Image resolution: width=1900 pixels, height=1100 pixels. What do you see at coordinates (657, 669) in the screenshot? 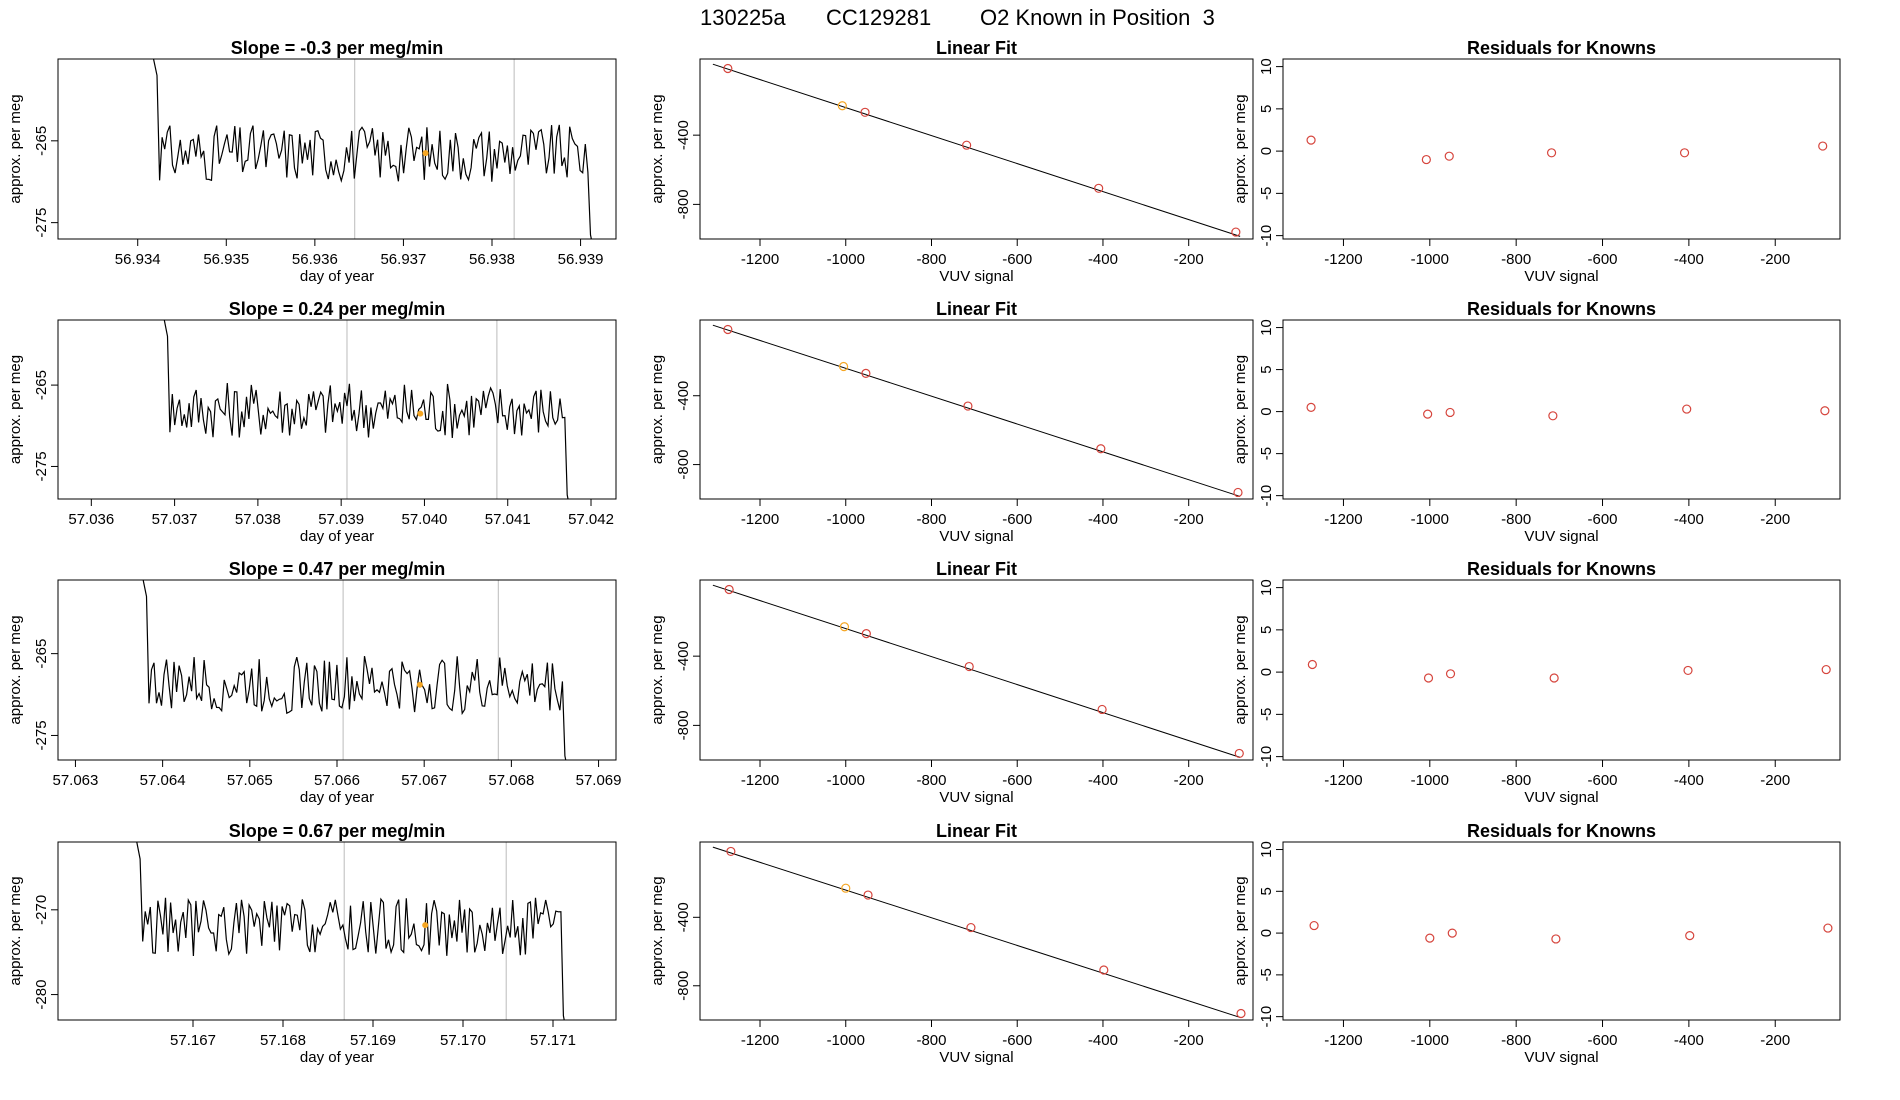
I see `linear-fit-3-ylabel: approx. per meg` at bounding box center [657, 669].